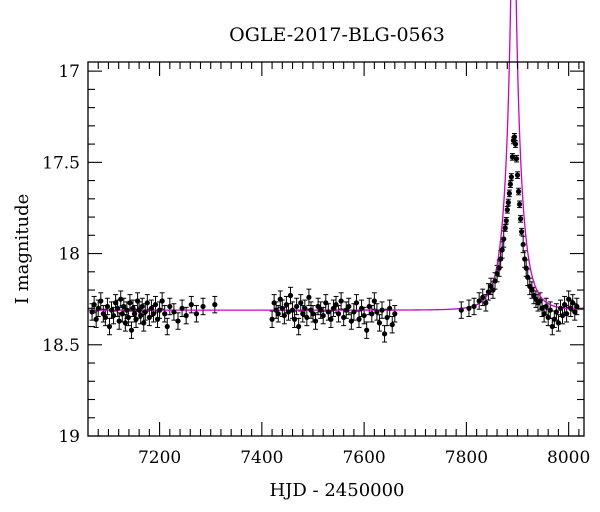 Image resolution: width=600 pixels, height=512 pixels. Describe the element at coordinates (69, 255) in the screenshot. I see `y-tick-label: 18` at that location.